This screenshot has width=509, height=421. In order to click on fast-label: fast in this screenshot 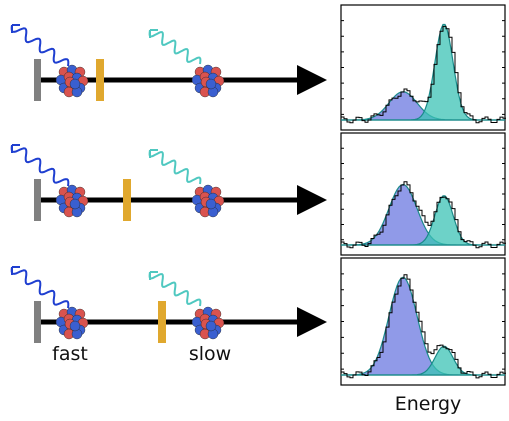, I will do `click(70, 354)`.